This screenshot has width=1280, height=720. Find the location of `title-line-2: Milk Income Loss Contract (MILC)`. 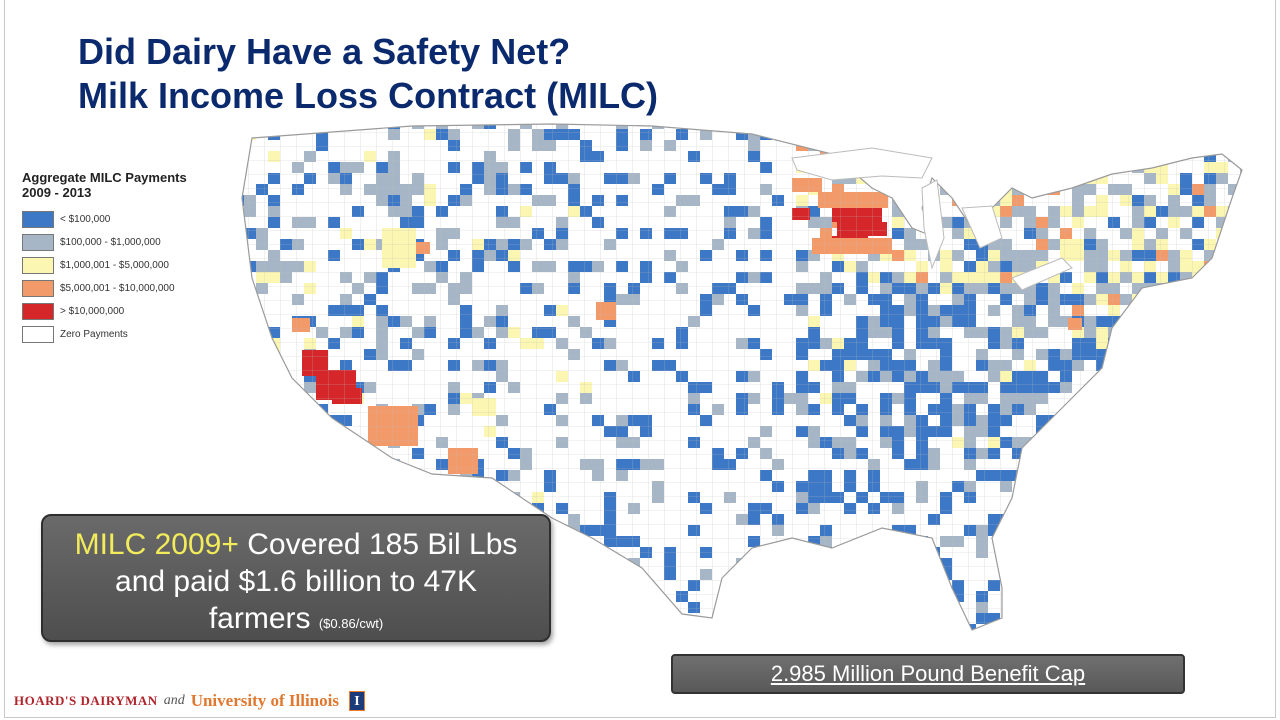

title-line-2: Milk Income Loss Contract (MILC) is located at coordinates (368, 95).